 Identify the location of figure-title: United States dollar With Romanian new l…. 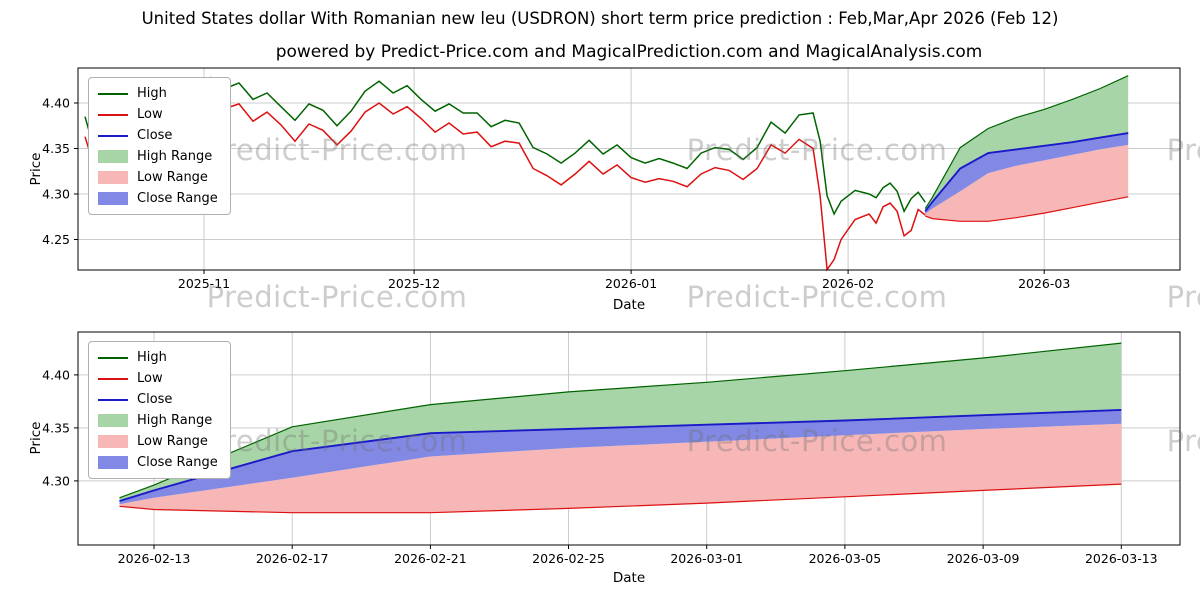
(600, 18).